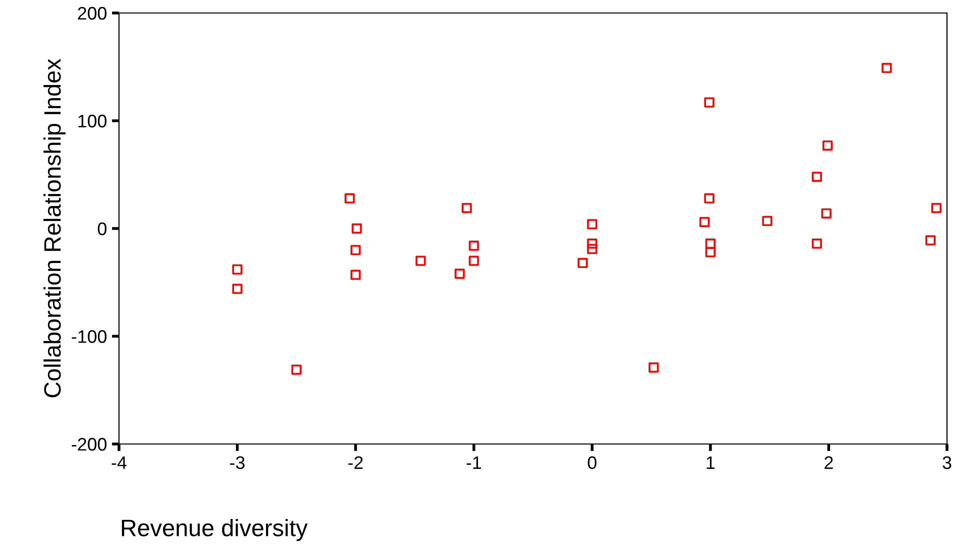 This screenshot has height=547, width=956. Describe the element at coordinates (119, 462) in the screenshot. I see `x-tick-label: -4` at that location.